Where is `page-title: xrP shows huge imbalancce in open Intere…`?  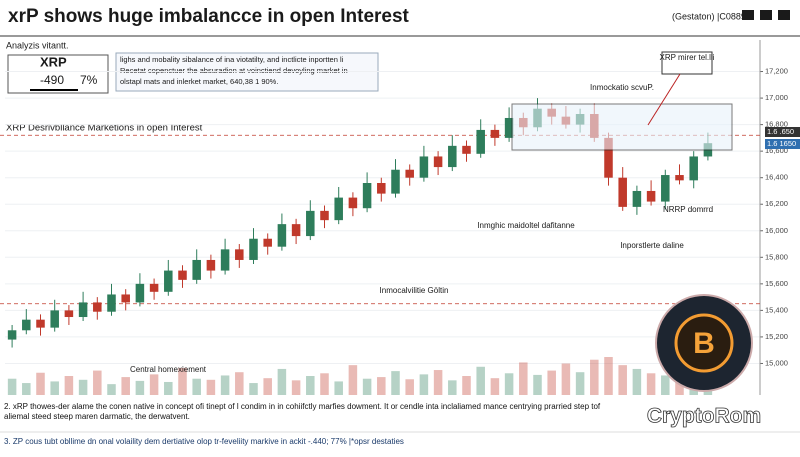
page-title: xrP shows huge imbalancce in open Intere… is located at coordinates (209, 16).